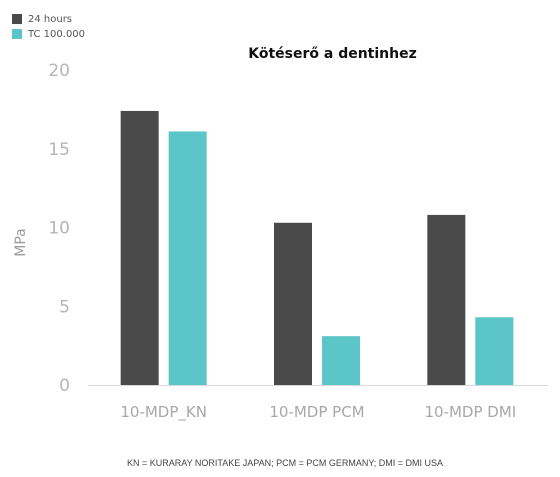 The width and height of the screenshot is (560, 477). Describe the element at coordinates (57, 34) in the screenshot. I see `legend-label-tc: TC 100.000` at that location.